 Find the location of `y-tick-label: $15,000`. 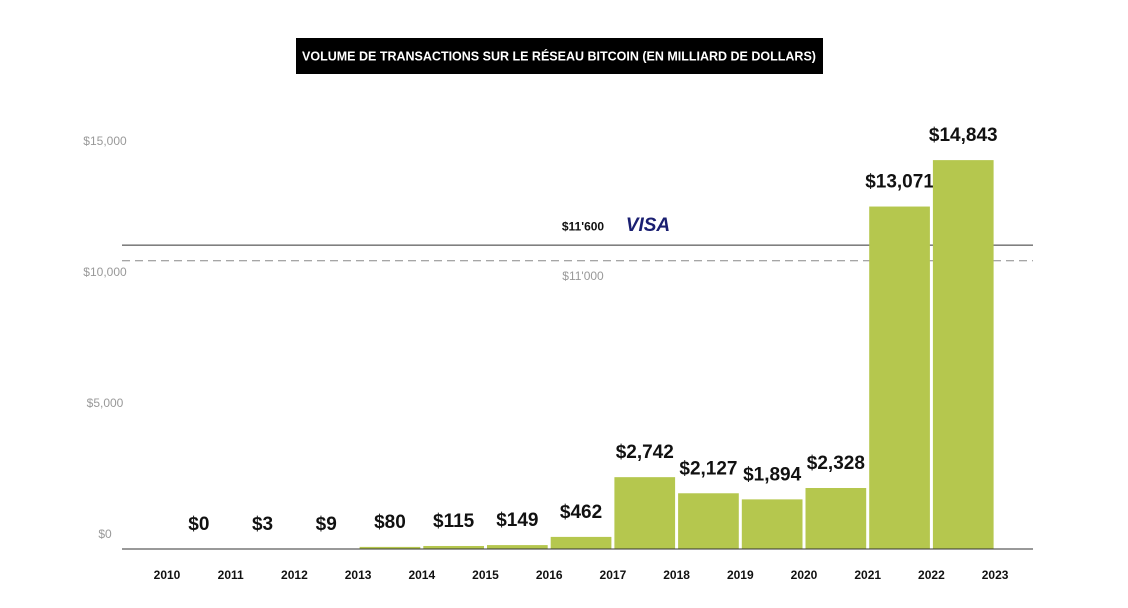

y-tick-label: $15,000 is located at coordinates (105, 141).